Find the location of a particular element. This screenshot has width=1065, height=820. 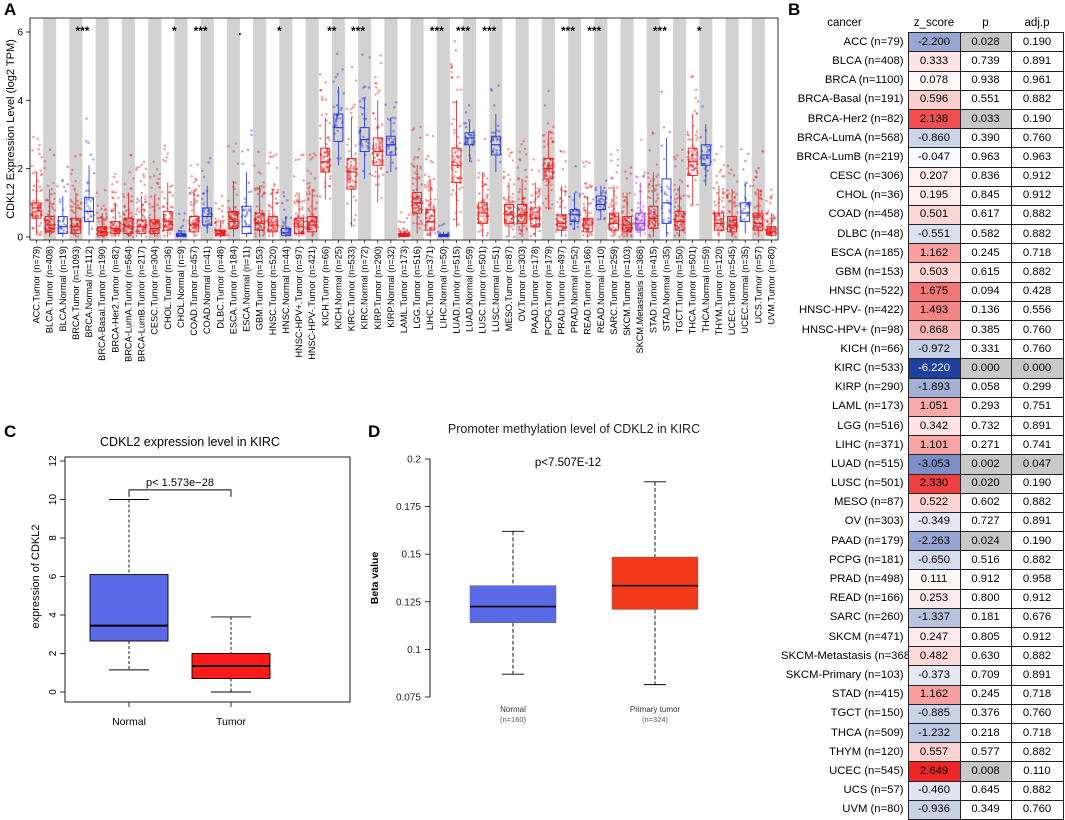

y-tick-label: 8 is located at coordinates (53, 538).